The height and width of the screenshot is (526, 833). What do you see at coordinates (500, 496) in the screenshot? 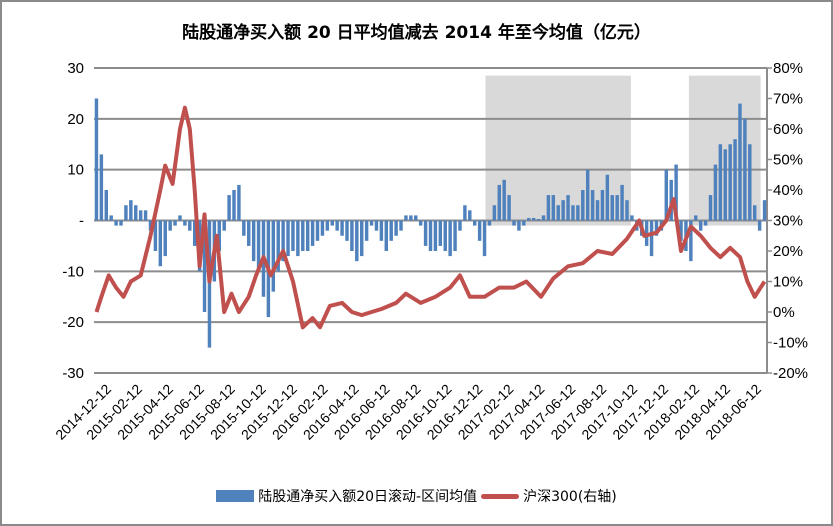
I see `legend-line-swatch` at bounding box center [500, 496].